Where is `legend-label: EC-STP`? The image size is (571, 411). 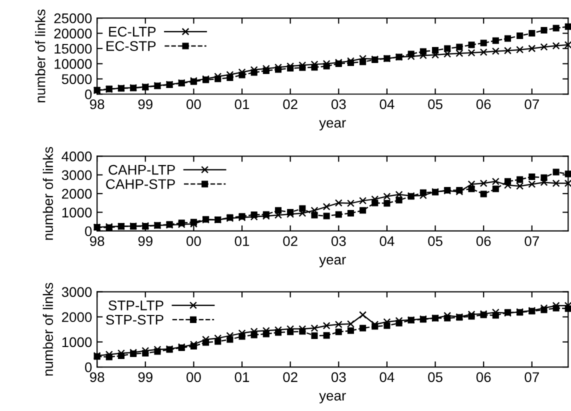 legend-label: EC-STP is located at coordinates (131, 46).